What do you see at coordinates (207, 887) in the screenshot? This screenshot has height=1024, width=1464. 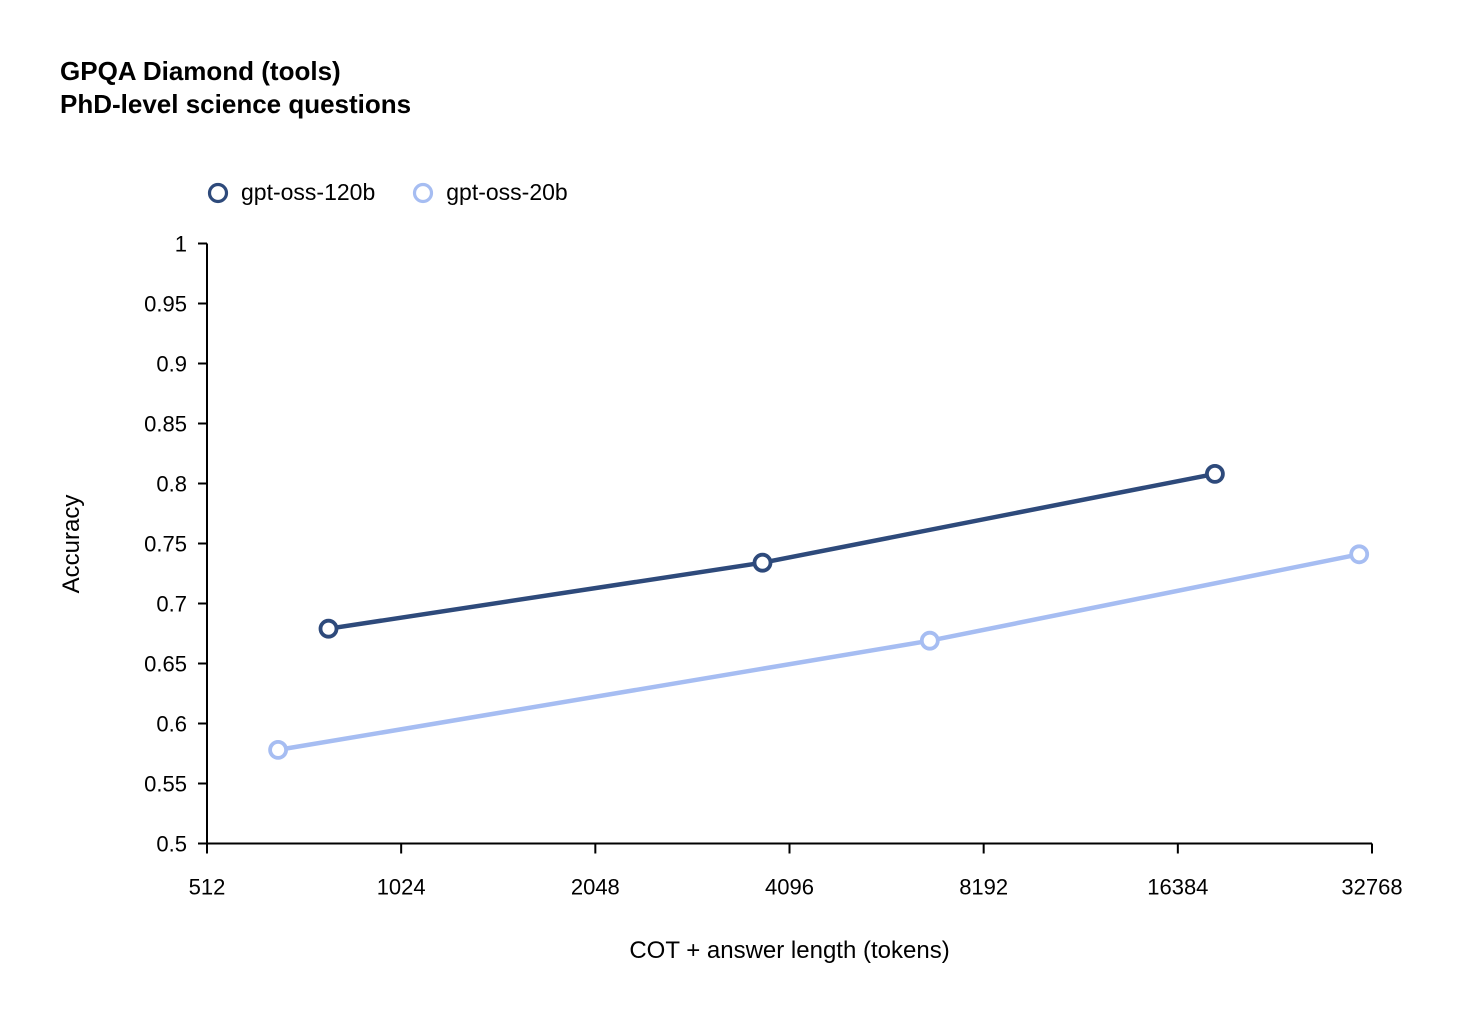 I see `x-tick-label: 512` at bounding box center [207, 887].